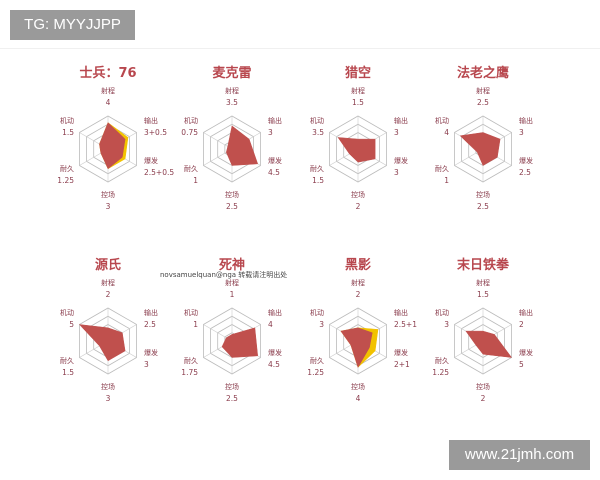  Describe the element at coordinates (519, 455) in the screenshot. I see `watermark-bottom-right: www.21jmh.com` at that location.